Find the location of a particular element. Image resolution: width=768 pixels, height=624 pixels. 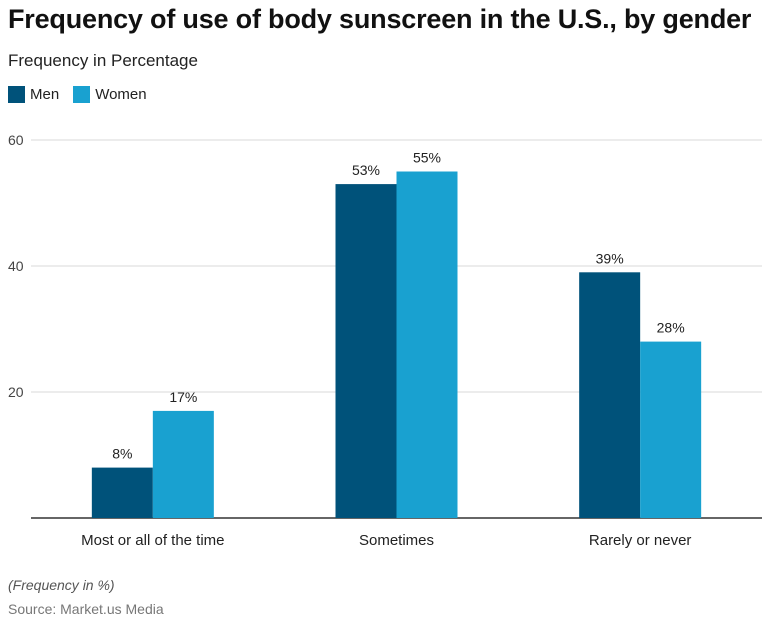

legend-label-women: Women is located at coordinates (121, 94).